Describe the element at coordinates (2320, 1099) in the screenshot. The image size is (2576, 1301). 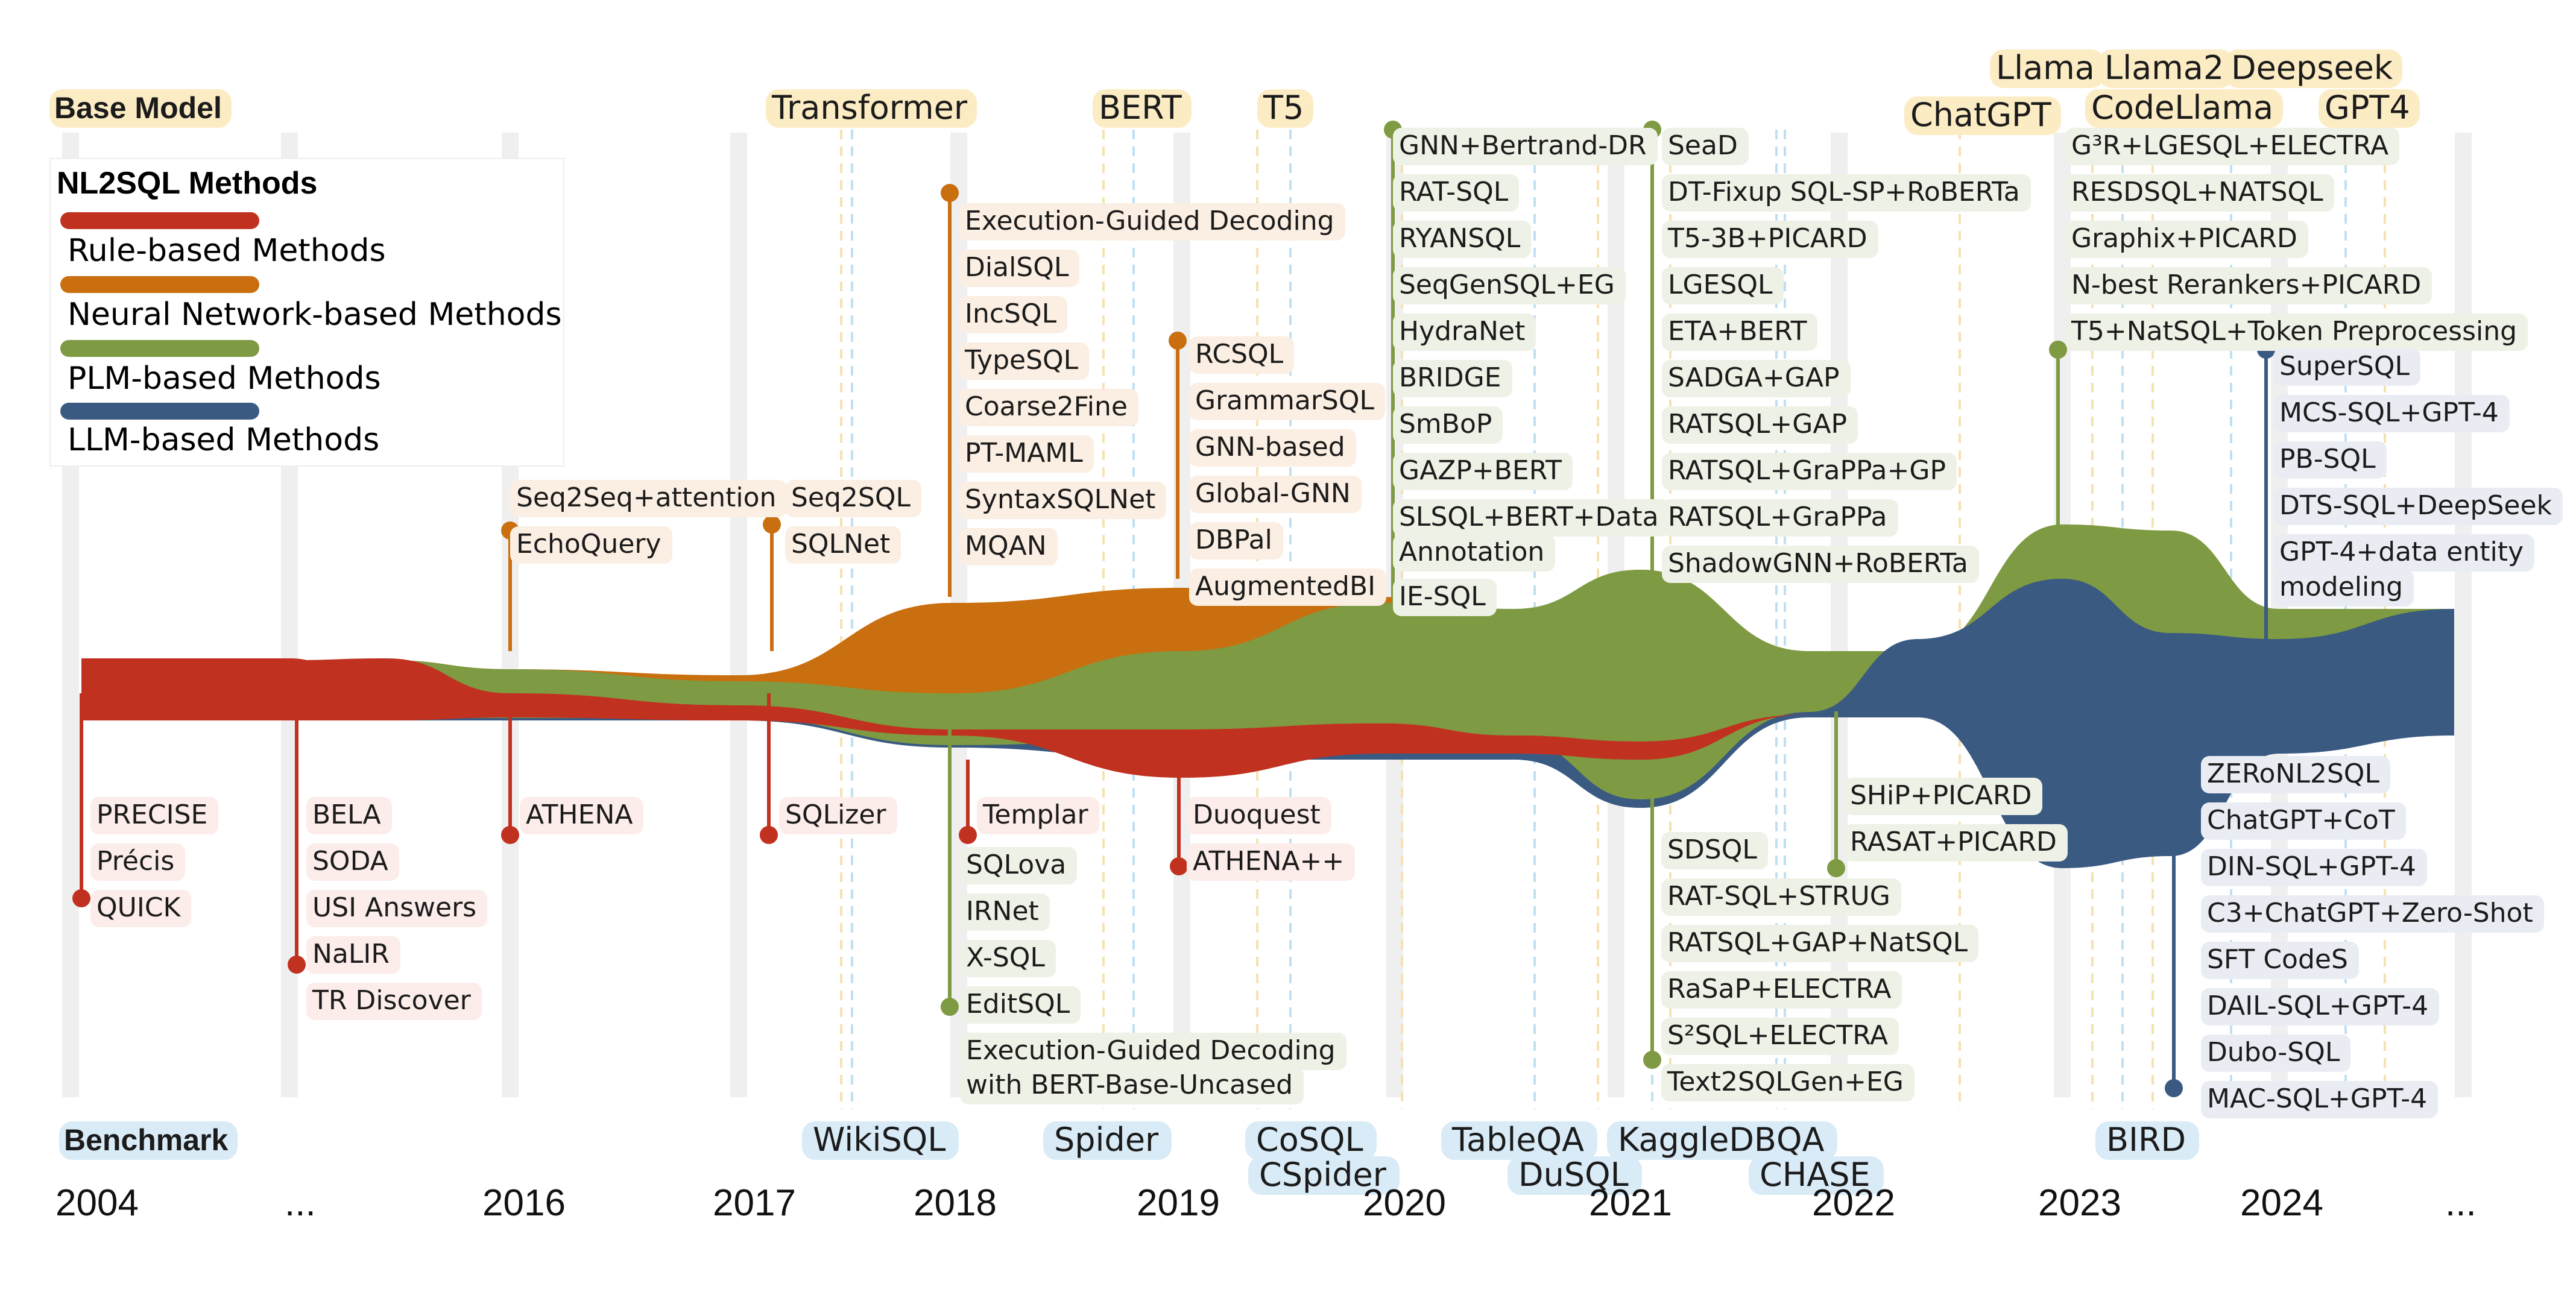
I see `llm-2024-bot-label-7: MAC-SQL+GPT-4` at that location.